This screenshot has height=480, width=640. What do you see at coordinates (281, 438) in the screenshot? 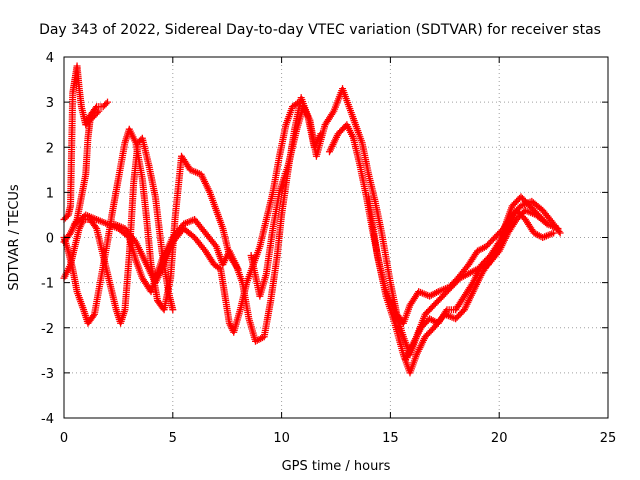
I see `x-tick-label: 10` at bounding box center [281, 438].